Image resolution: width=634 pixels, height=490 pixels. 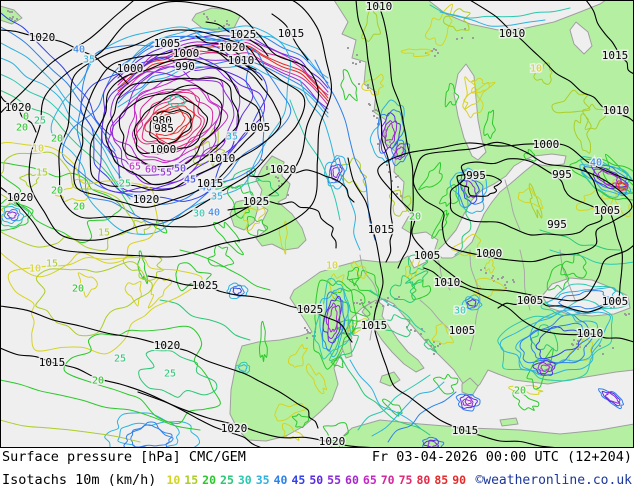 I want to click on isotach-scale-value: 70, so click(x=387, y=480).